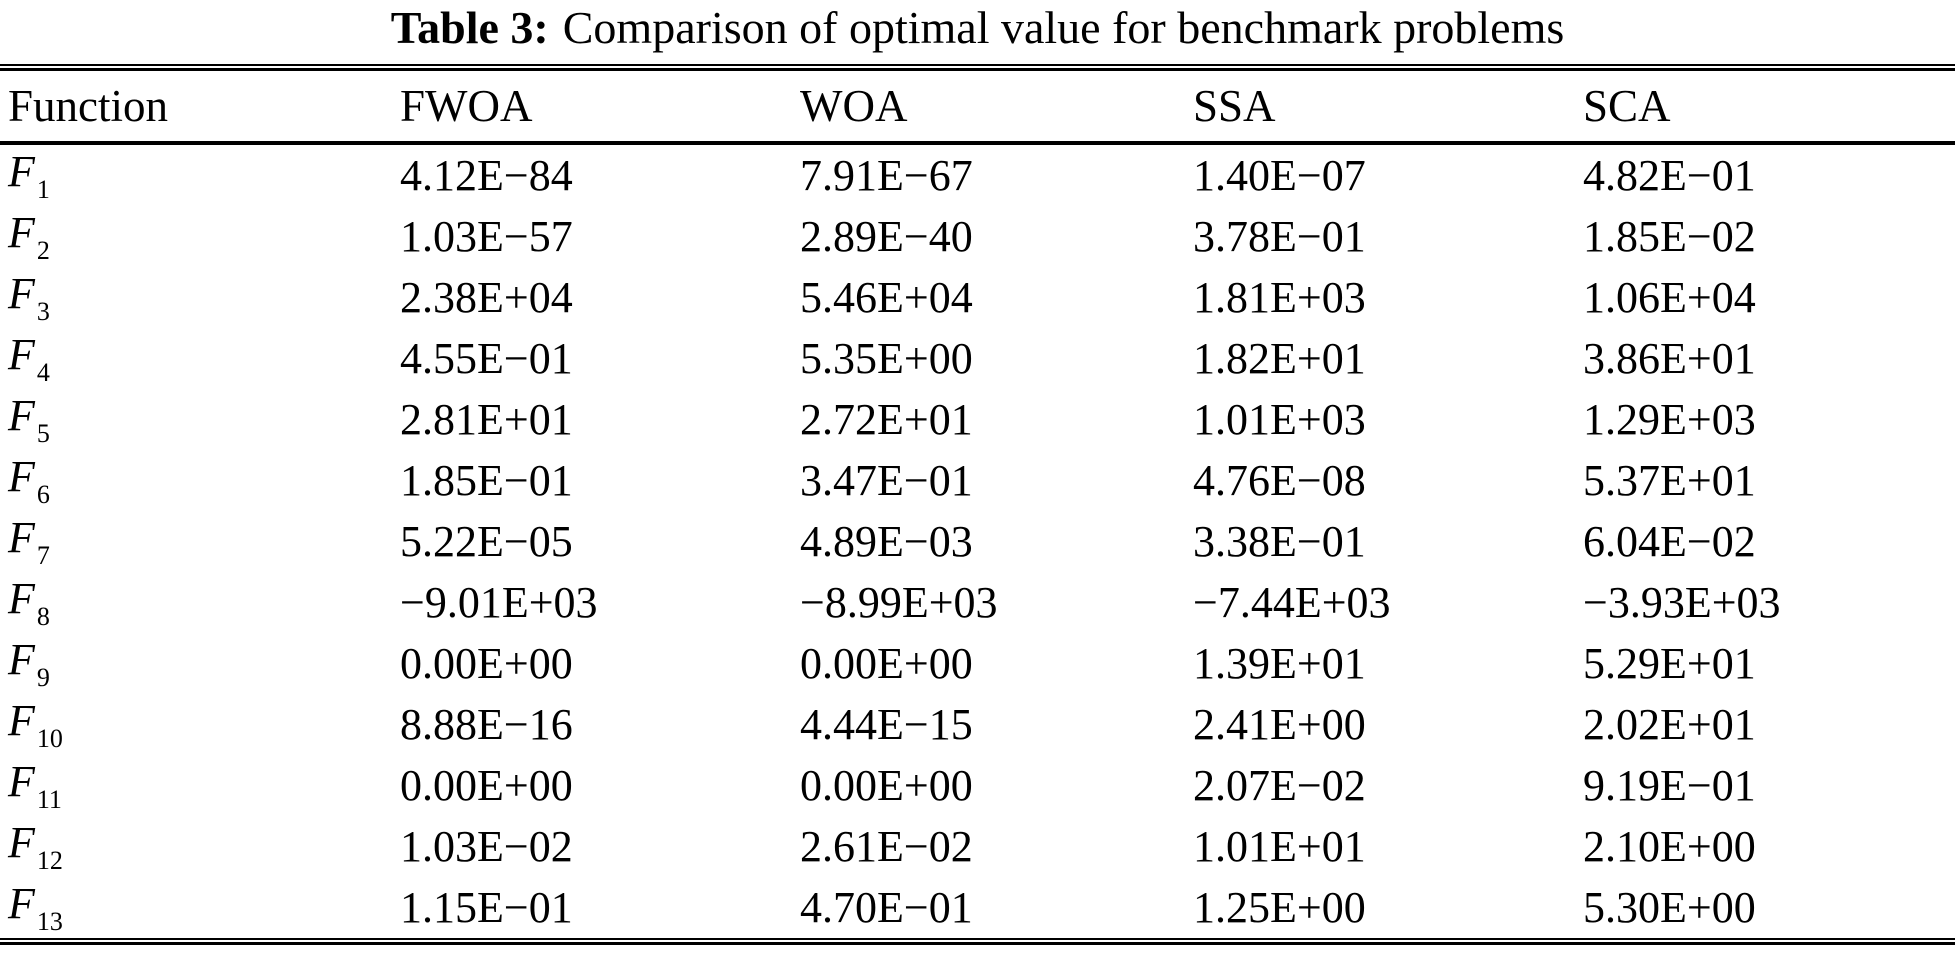 This screenshot has height=961, width=1955. Describe the element at coordinates (1669, 846) in the screenshot. I see `value-cell-sca: 2.10E+00` at that location.